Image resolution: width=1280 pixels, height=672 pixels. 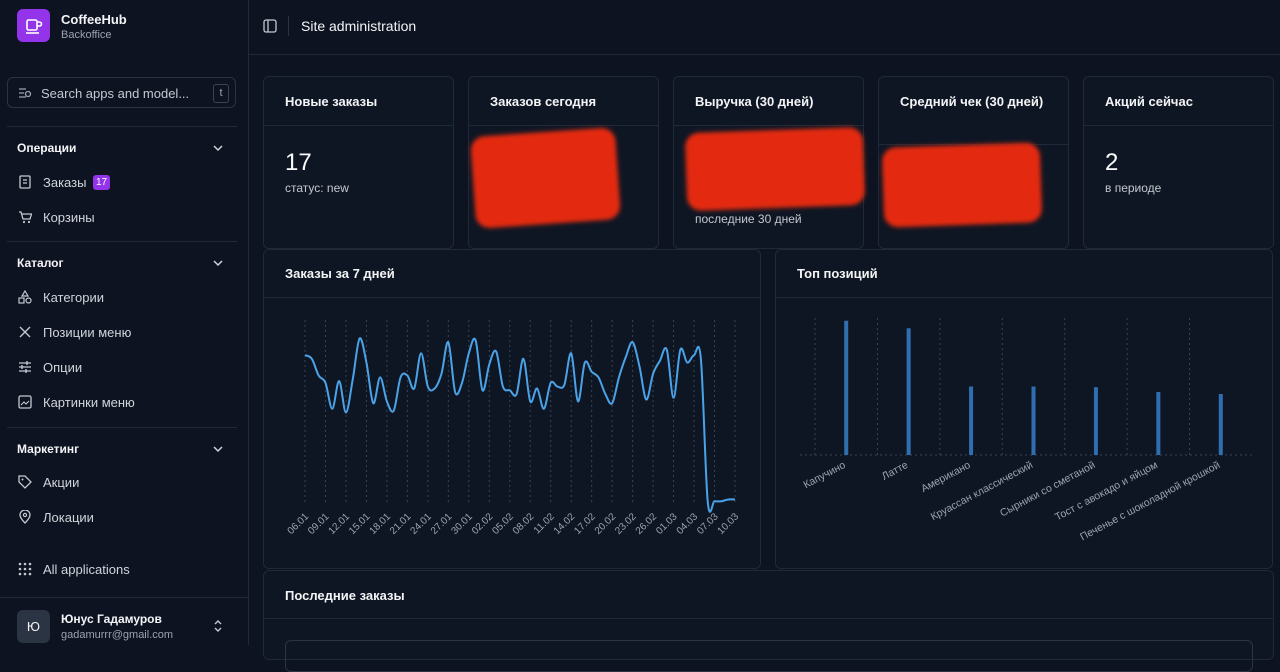 I want to click on stat-title: Заказов сегодня, so click(x=543, y=101).